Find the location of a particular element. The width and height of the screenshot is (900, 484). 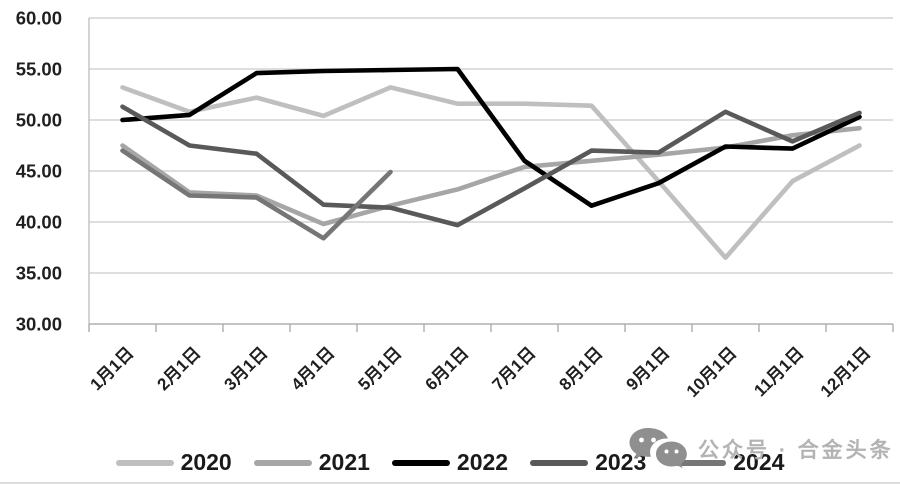

y-axis-label: 40.00 is located at coordinates (39, 222).